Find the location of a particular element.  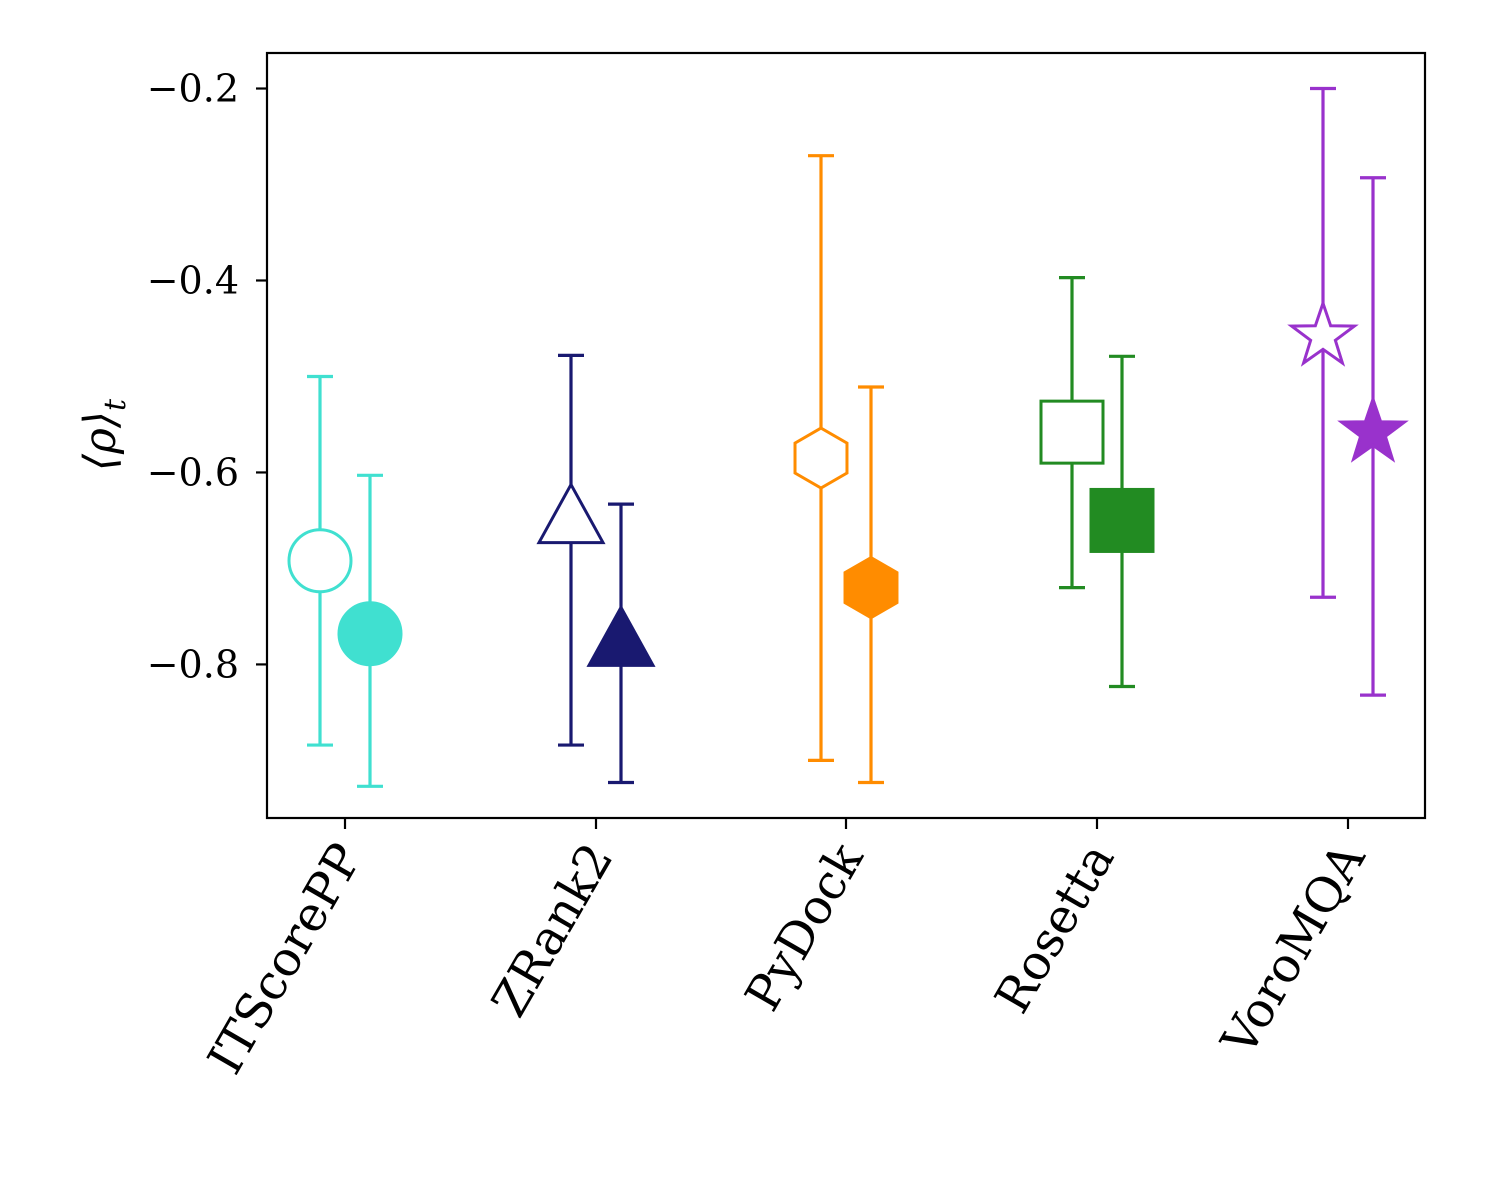

y-tick-label: −0.6 is located at coordinates (193, 472).